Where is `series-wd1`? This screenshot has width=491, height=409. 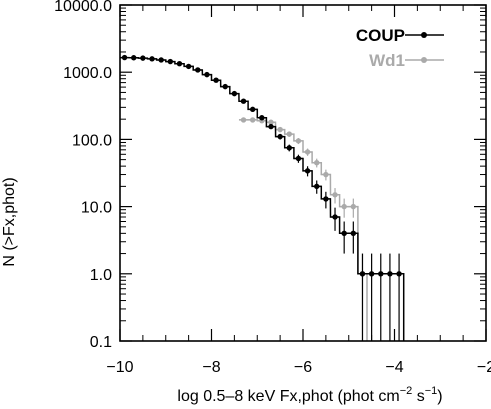 series-wd1 is located at coordinates (303, 229).